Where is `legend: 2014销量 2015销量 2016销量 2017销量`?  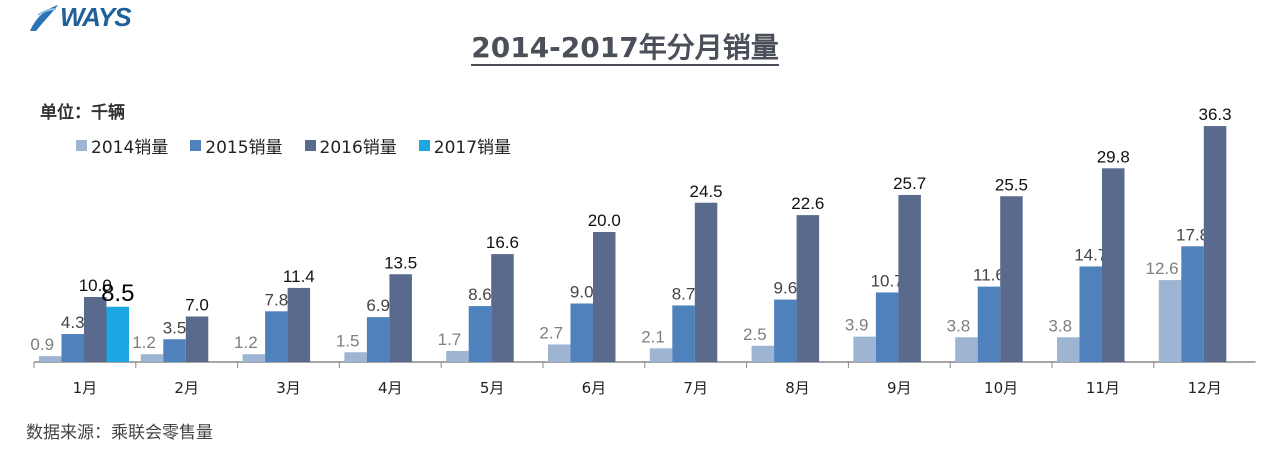 legend: 2014销量 2015销量 2016销量 2017销量 is located at coordinates (293, 145).